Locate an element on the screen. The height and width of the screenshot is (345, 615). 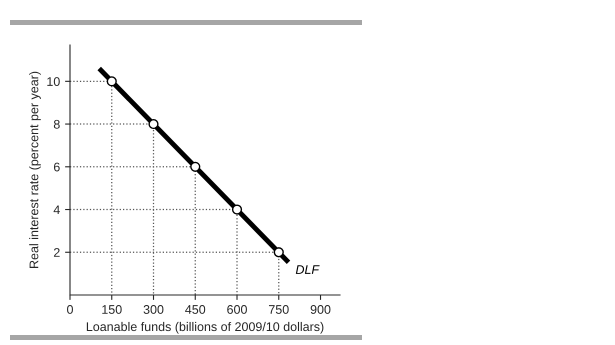
series-label: DLF is located at coordinates (308, 269).